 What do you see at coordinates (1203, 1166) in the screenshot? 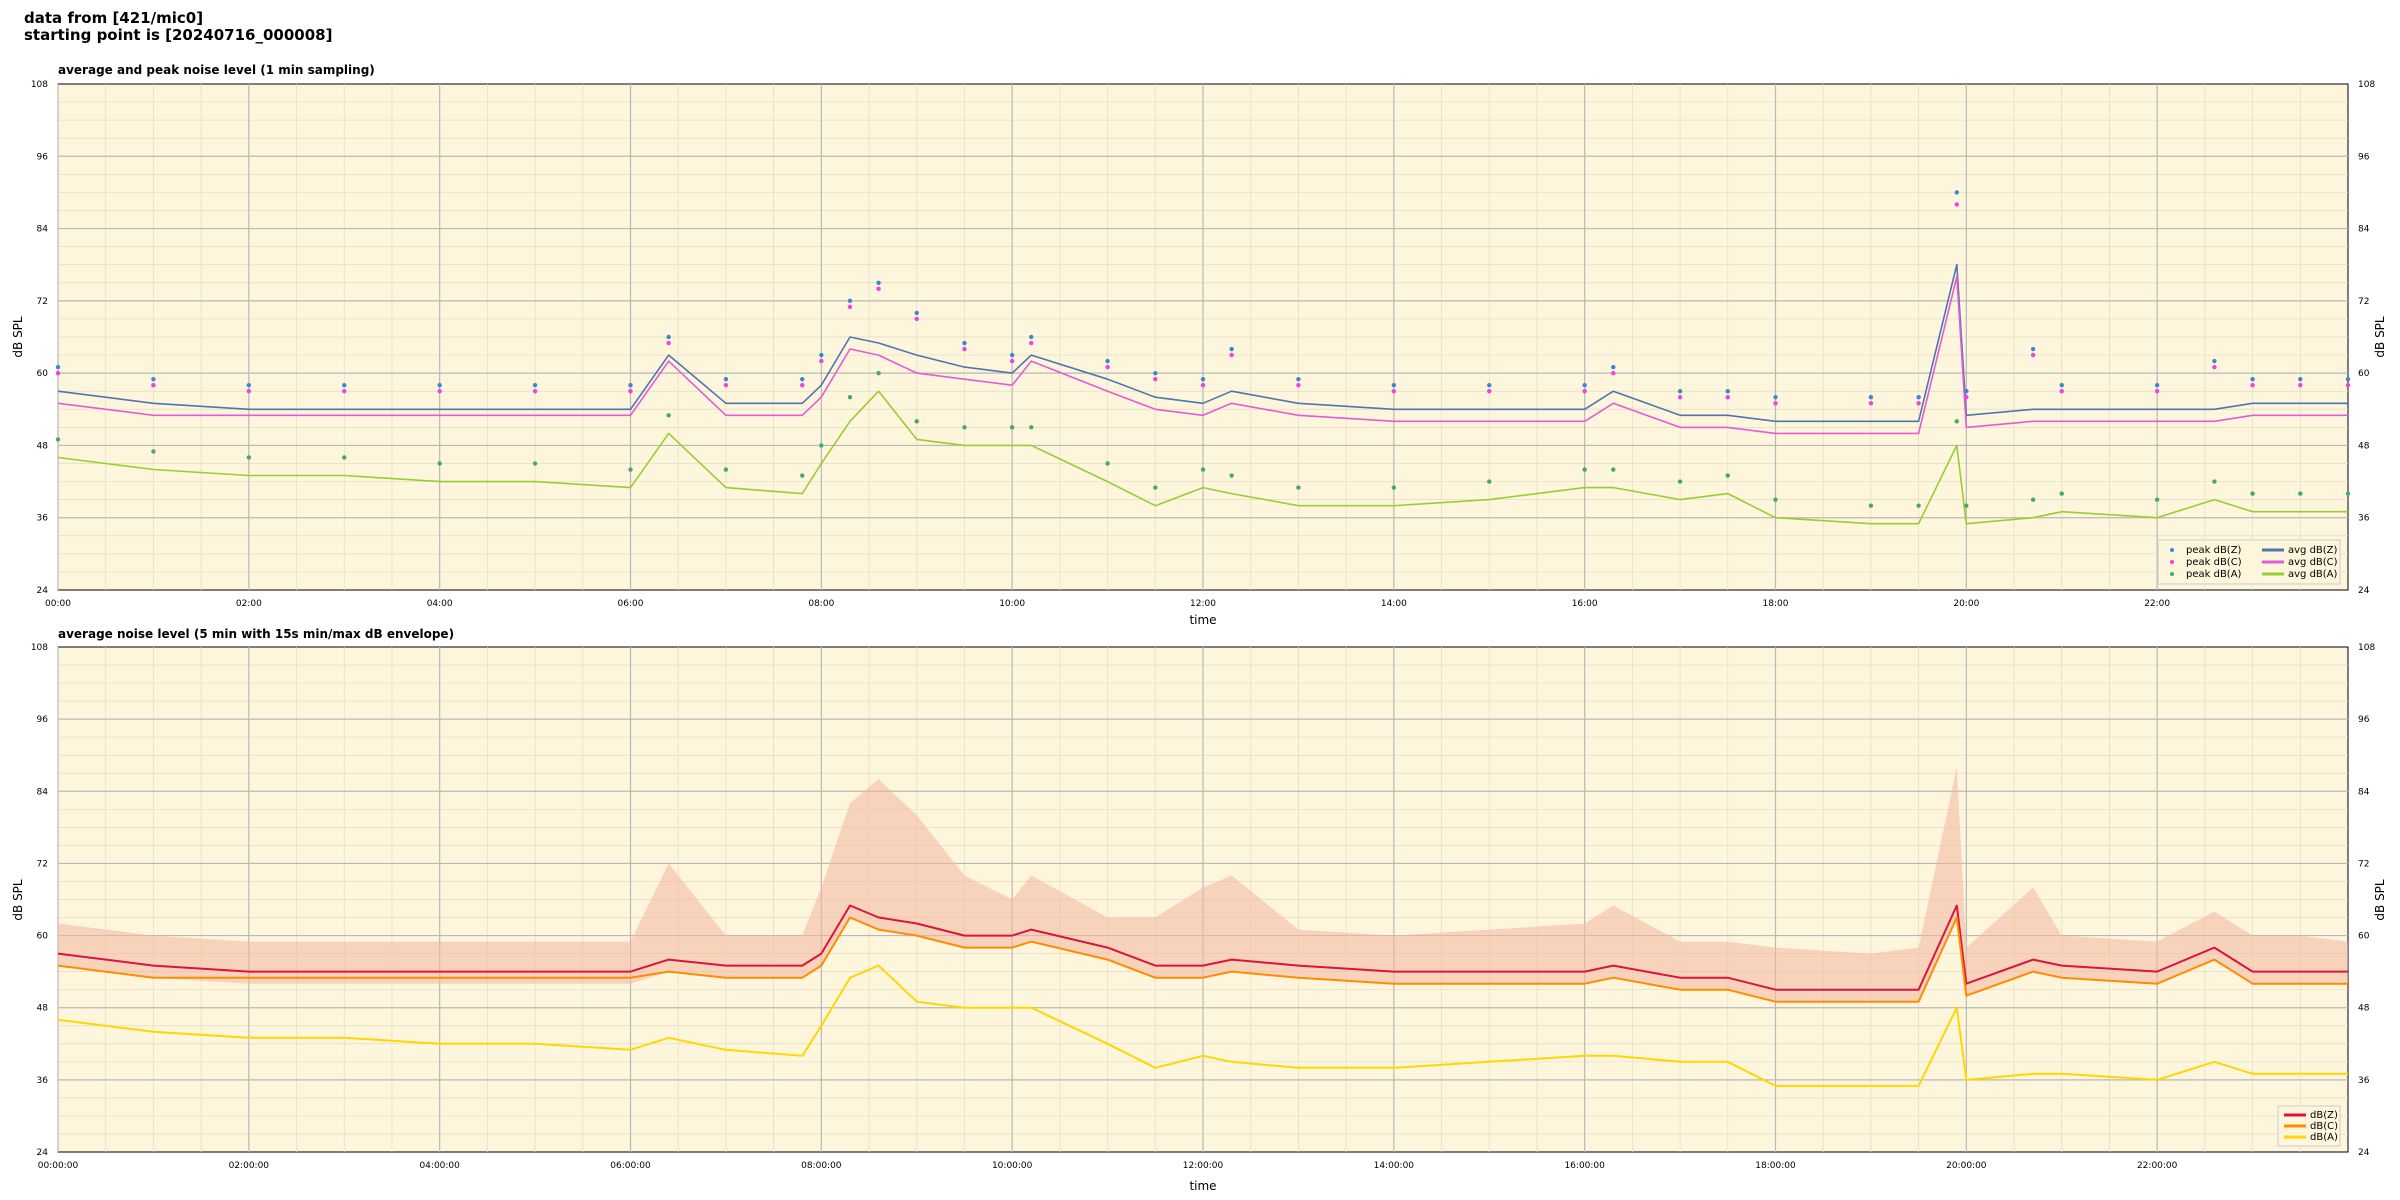
I see `x-tick-label: 12:00:00` at bounding box center [1203, 1166].